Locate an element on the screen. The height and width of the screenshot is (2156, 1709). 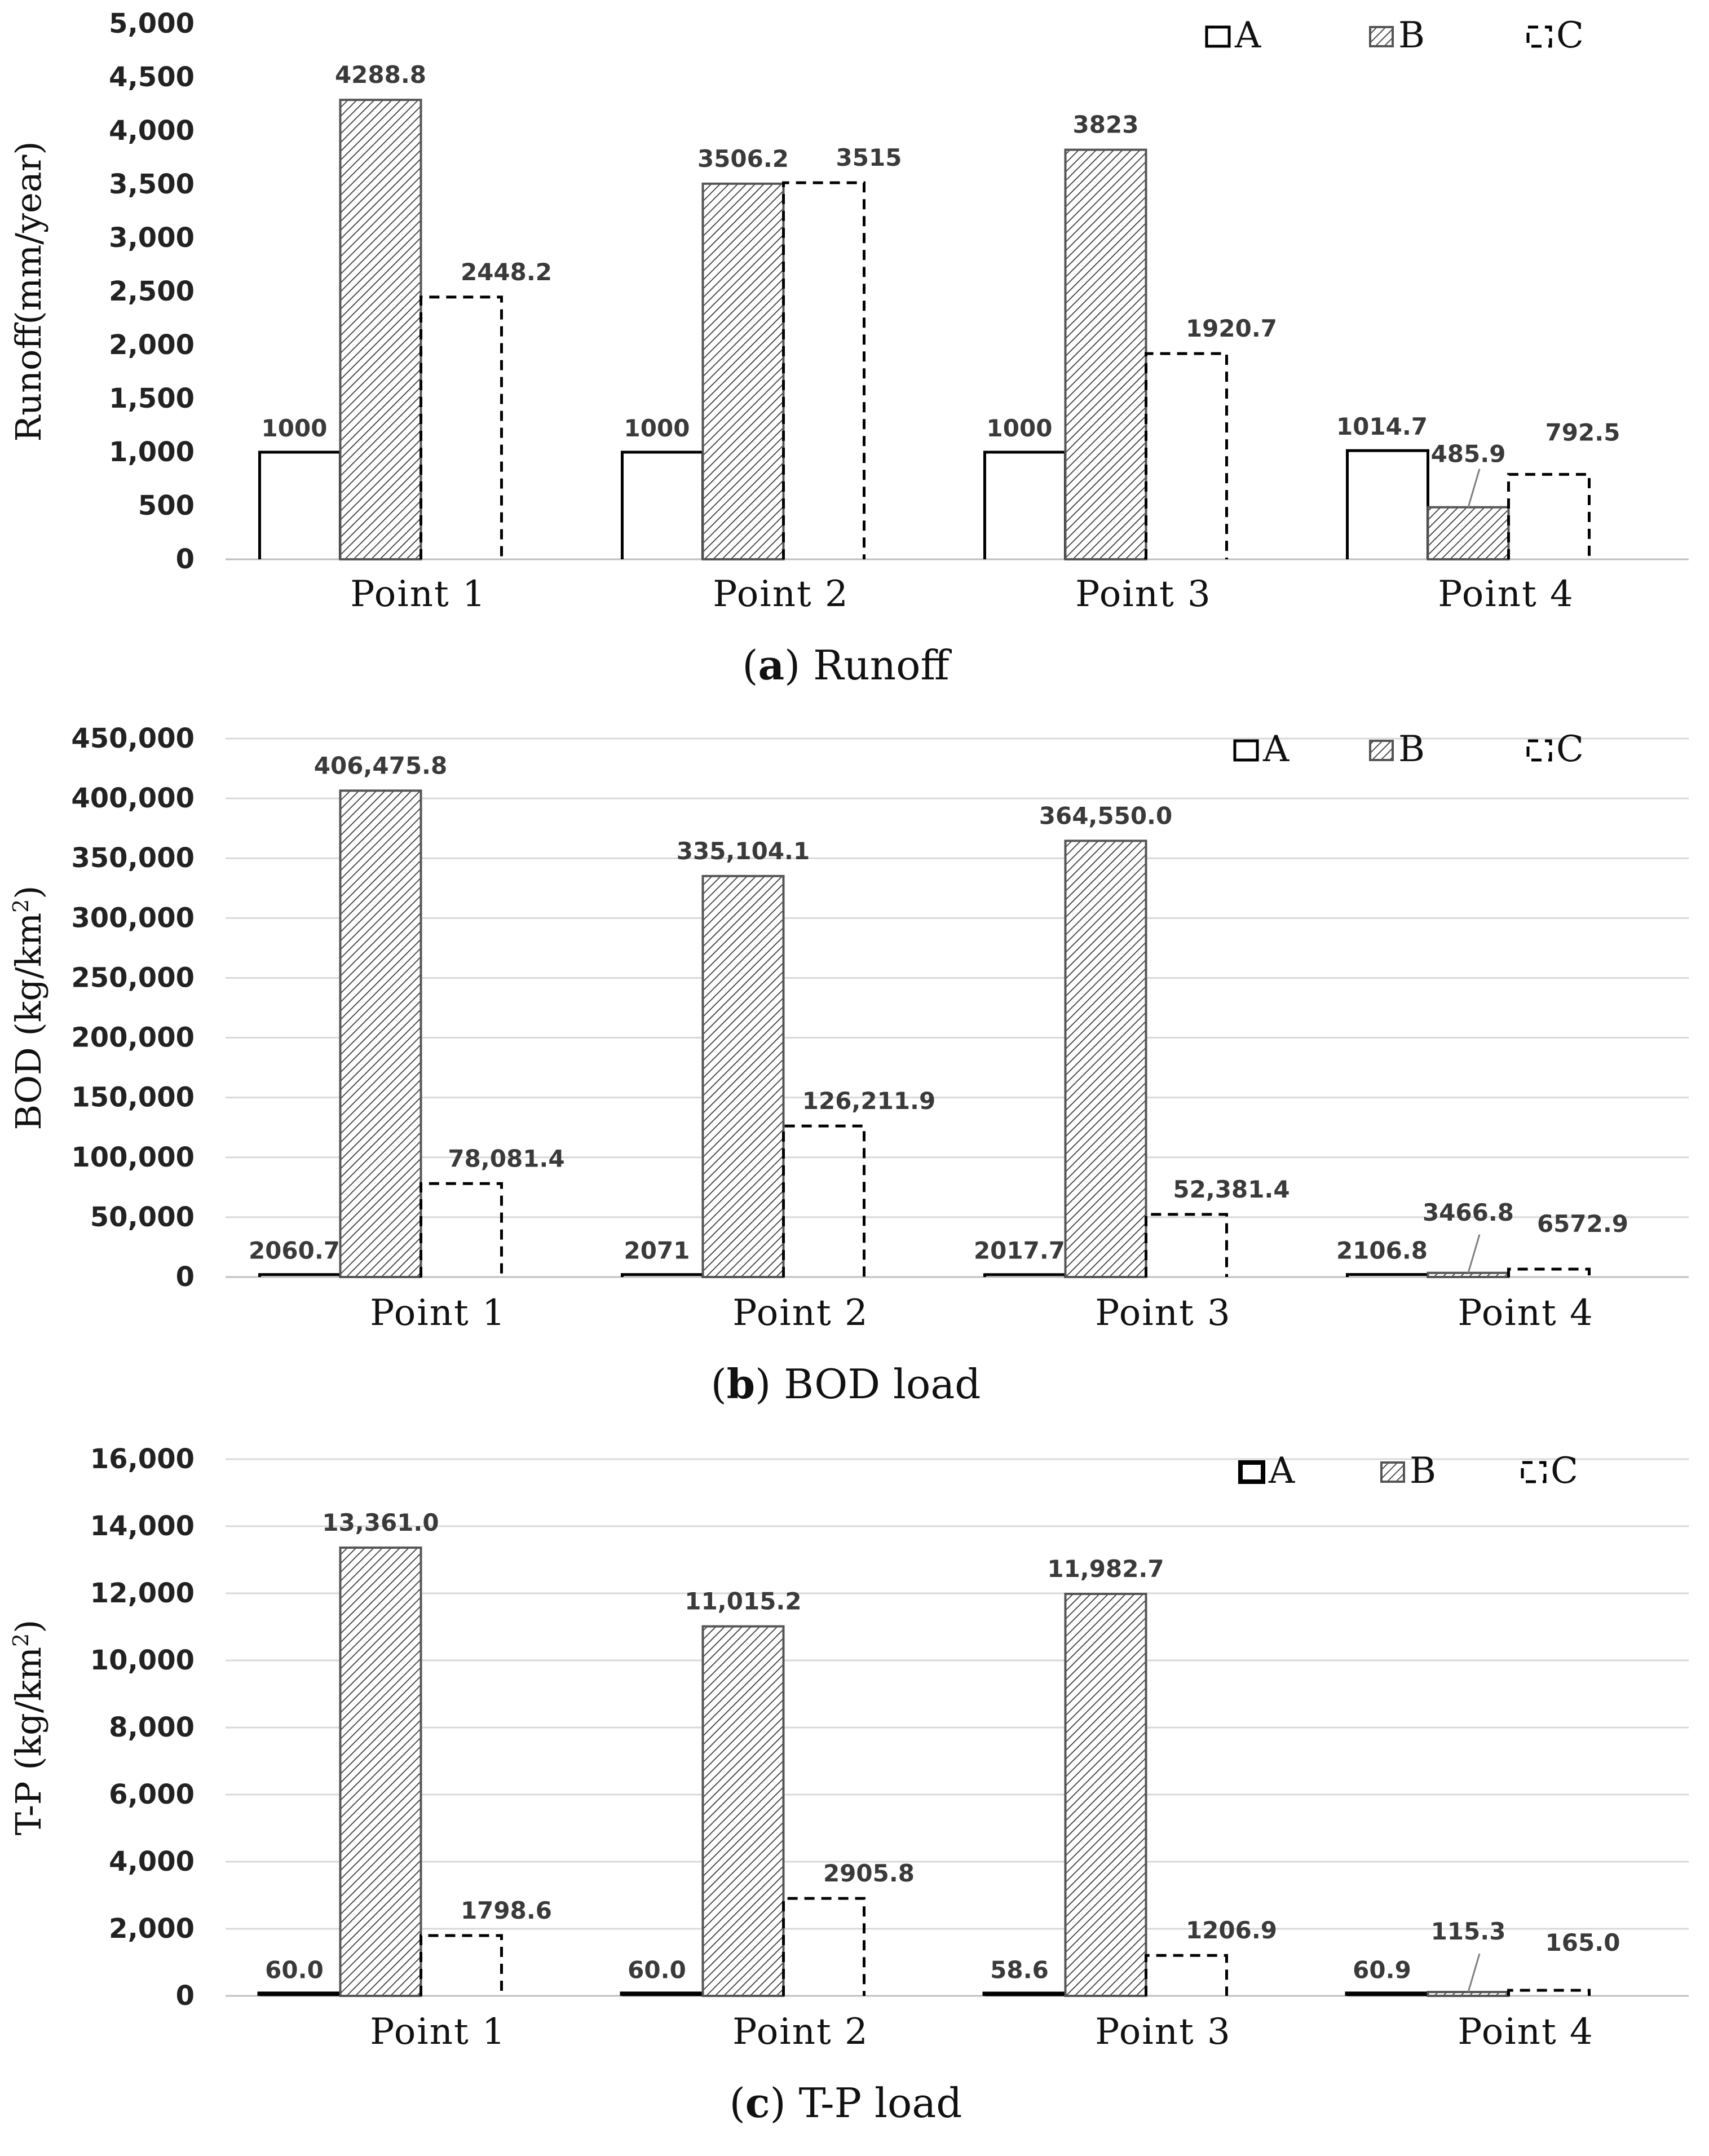
y-tick-label: 5,000 is located at coordinates (152, 23).